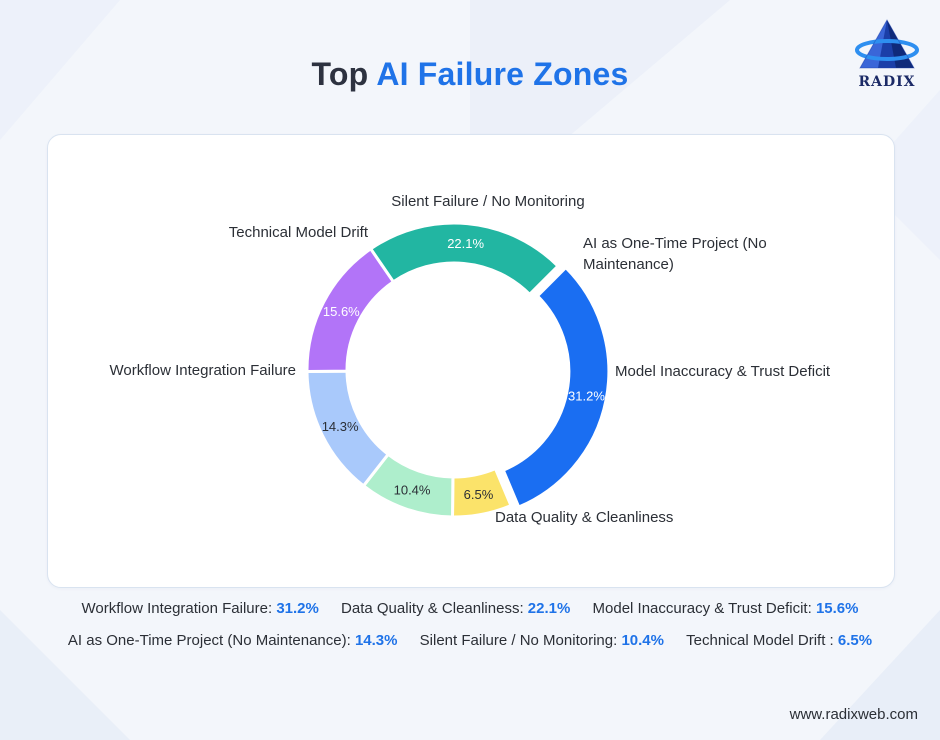 The width and height of the screenshot is (940, 740). Describe the element at coordinates (760, 640) in the screenshot. I see `legend-label: Technical Model Drift :` at that location.